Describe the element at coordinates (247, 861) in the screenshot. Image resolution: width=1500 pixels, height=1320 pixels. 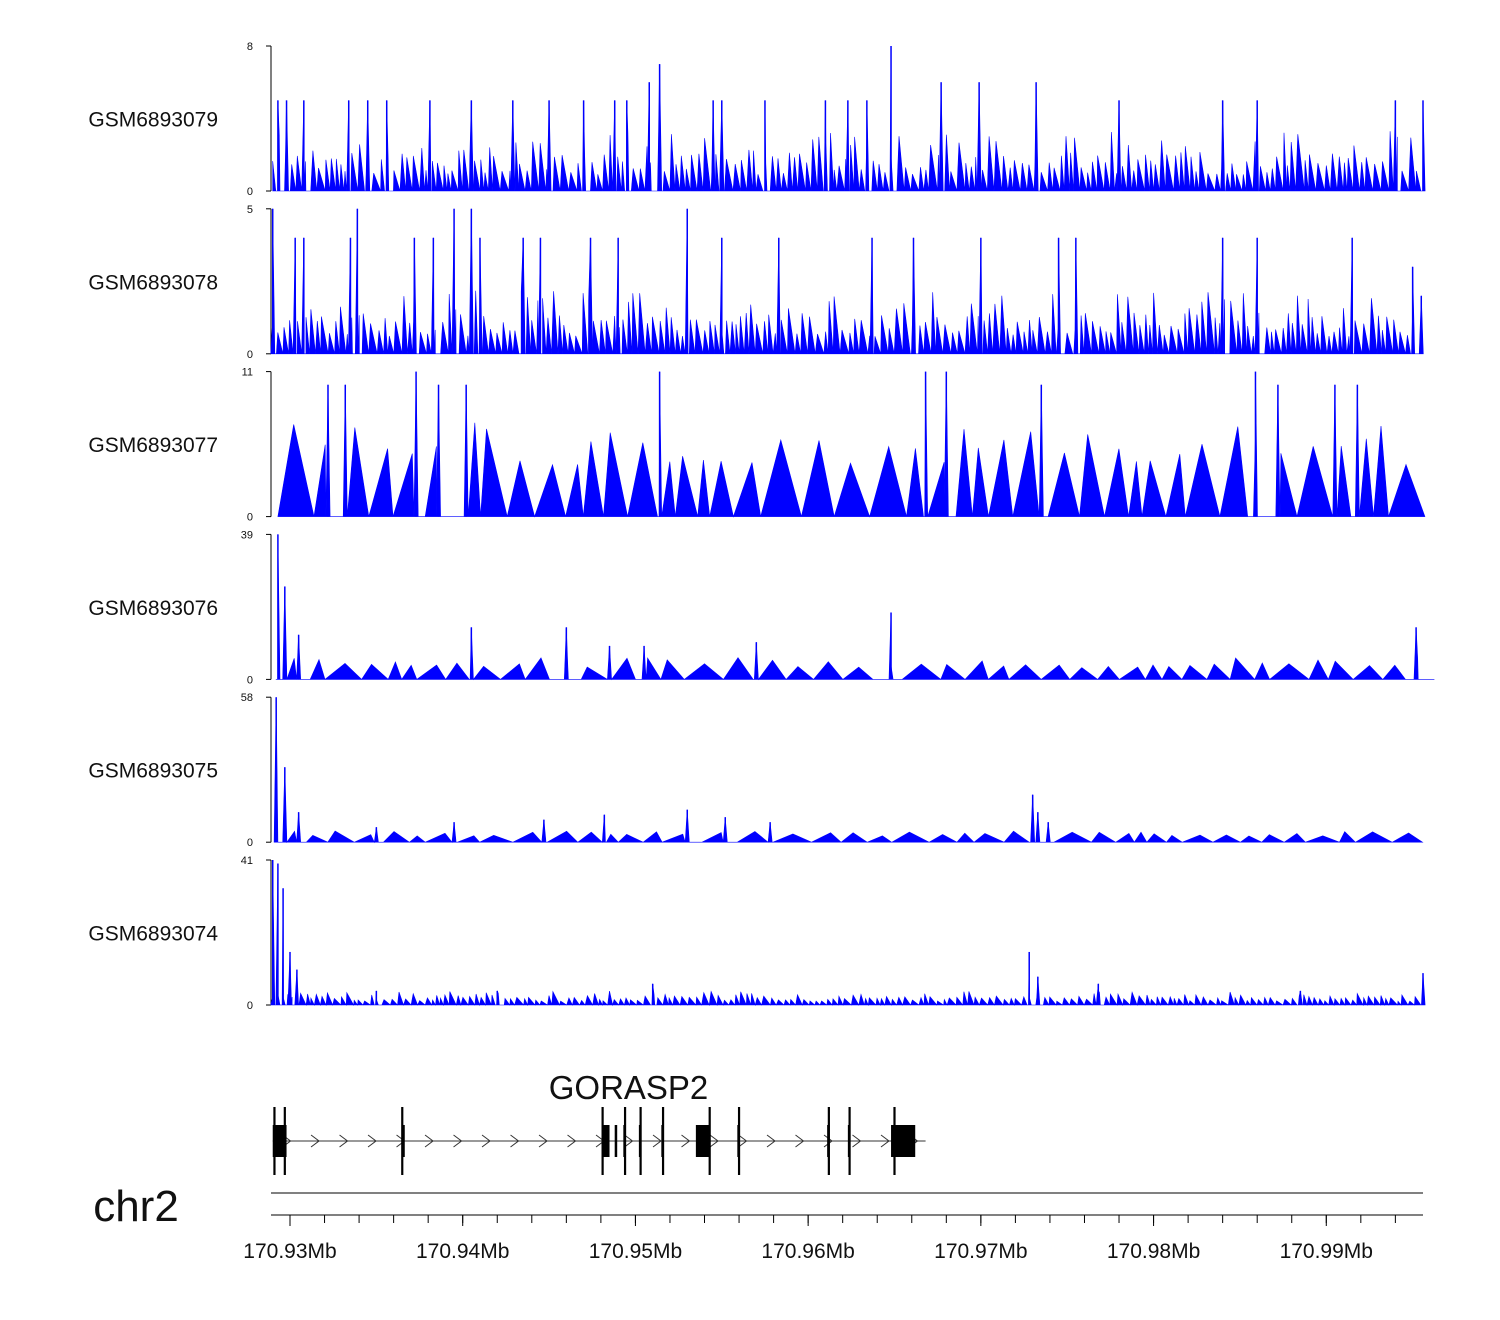
I see `y-tick-label-max: 41` at that location.